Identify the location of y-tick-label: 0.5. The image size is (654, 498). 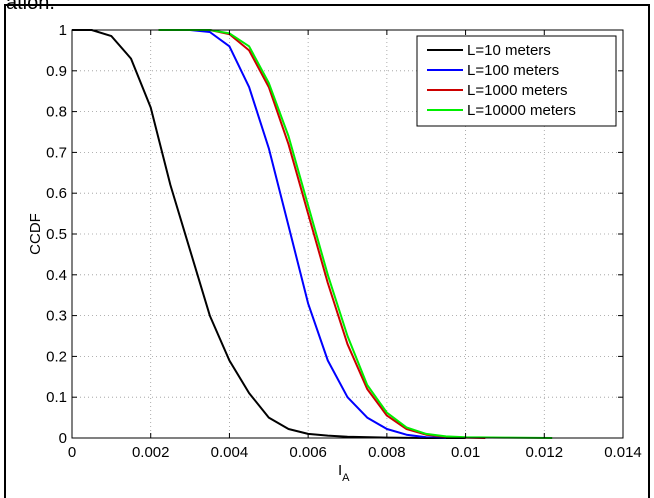
(56, 234).